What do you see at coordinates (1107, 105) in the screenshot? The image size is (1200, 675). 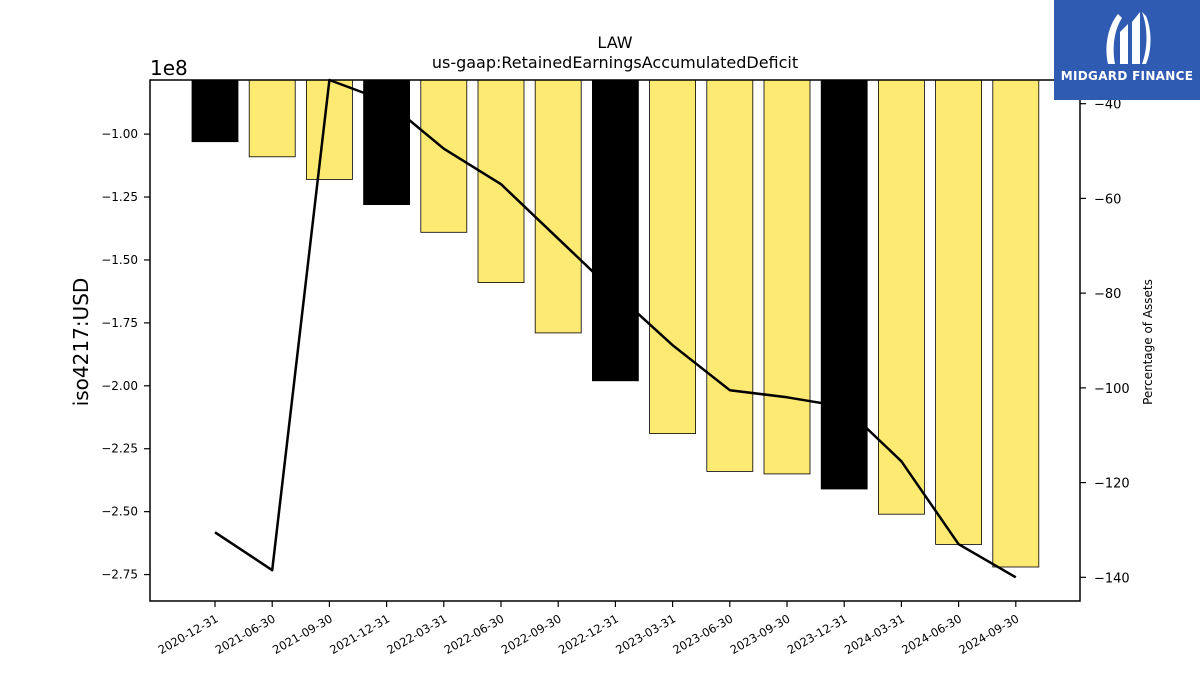 I see `y2-tick-label: −40` at bounding box center [1107, 105].